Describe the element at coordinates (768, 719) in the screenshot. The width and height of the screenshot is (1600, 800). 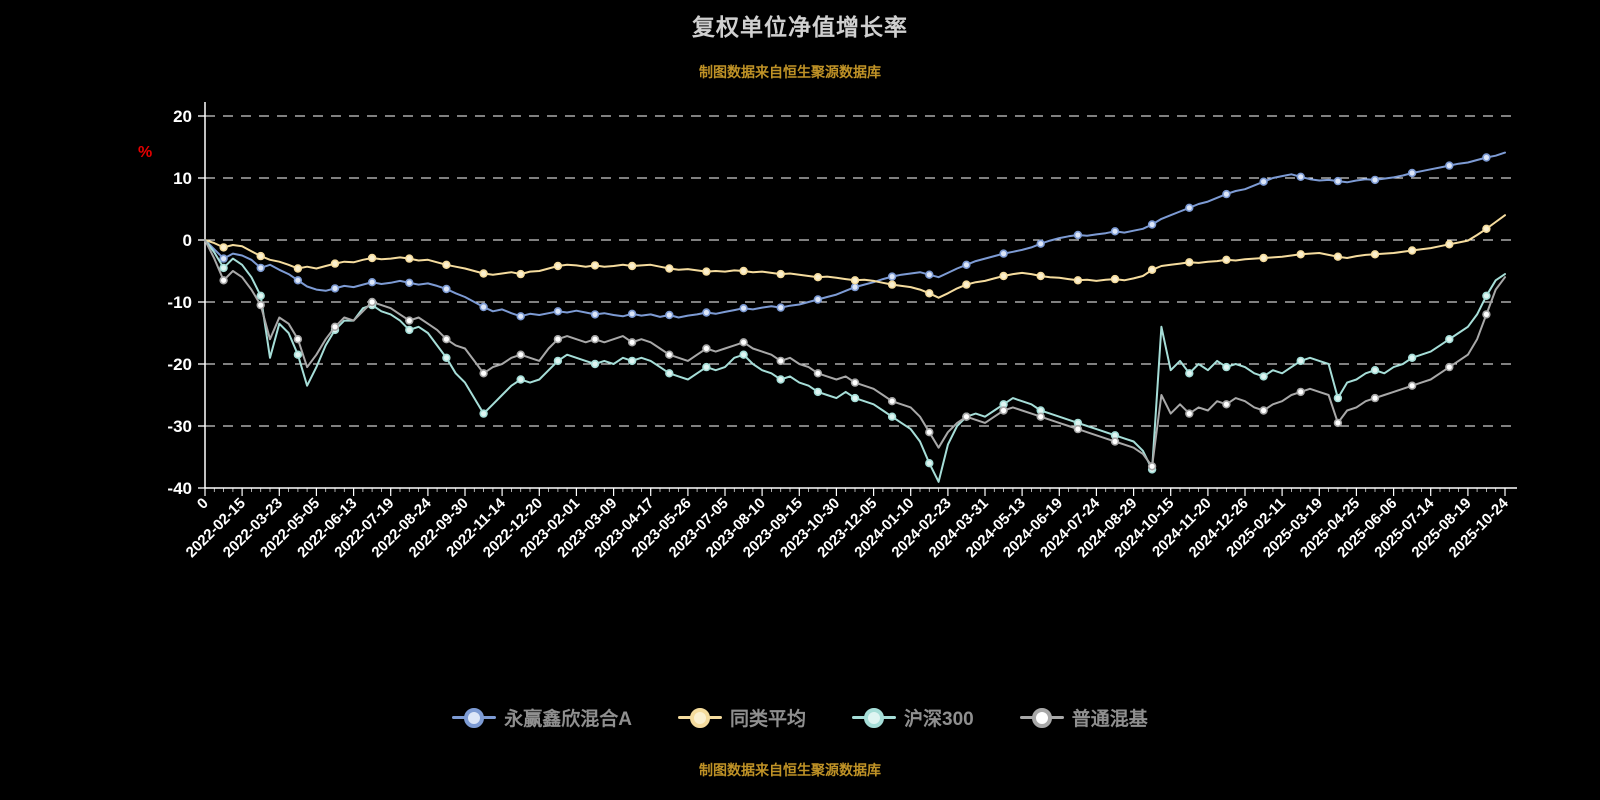
I see `legend-label: 同类平均` at that location.